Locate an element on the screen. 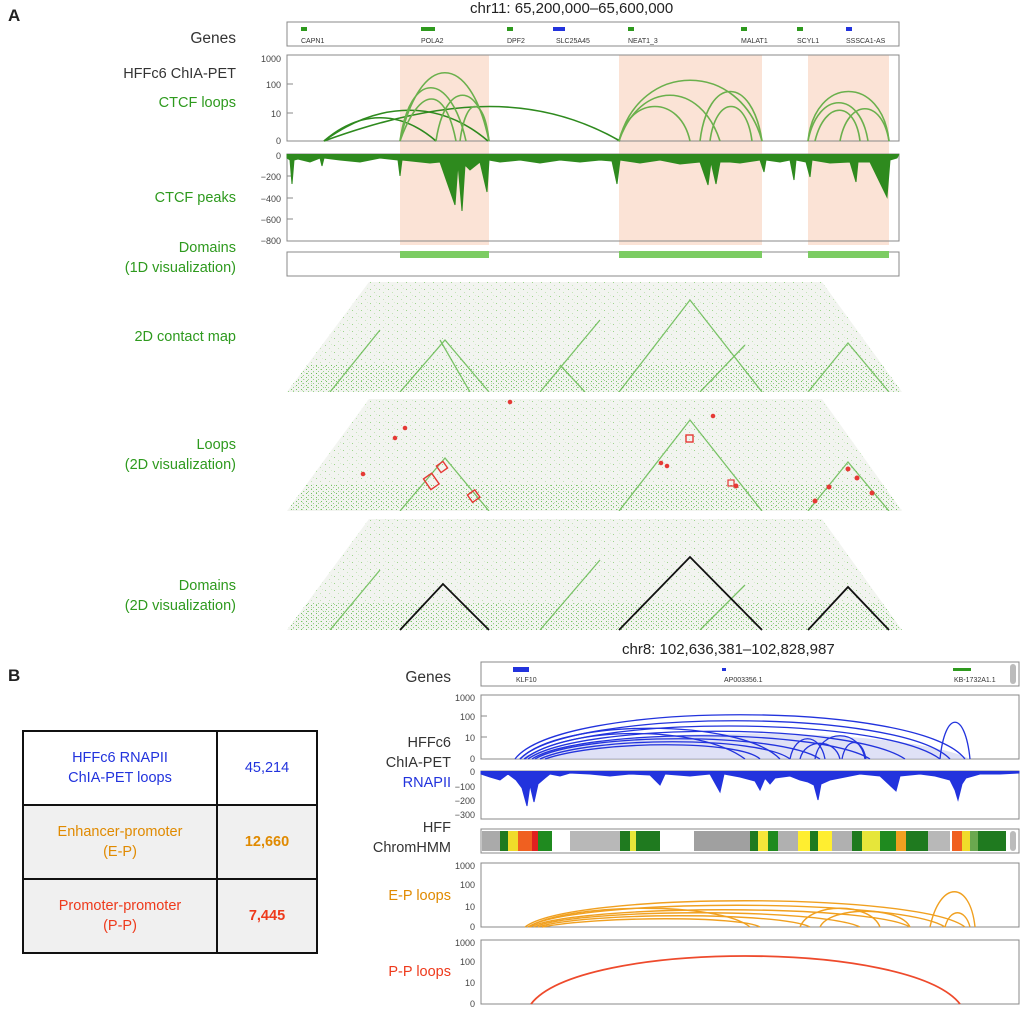  ctcf-peaks-track: 0 −200 −400 −600 −800 is located at coordinates (580, 198).